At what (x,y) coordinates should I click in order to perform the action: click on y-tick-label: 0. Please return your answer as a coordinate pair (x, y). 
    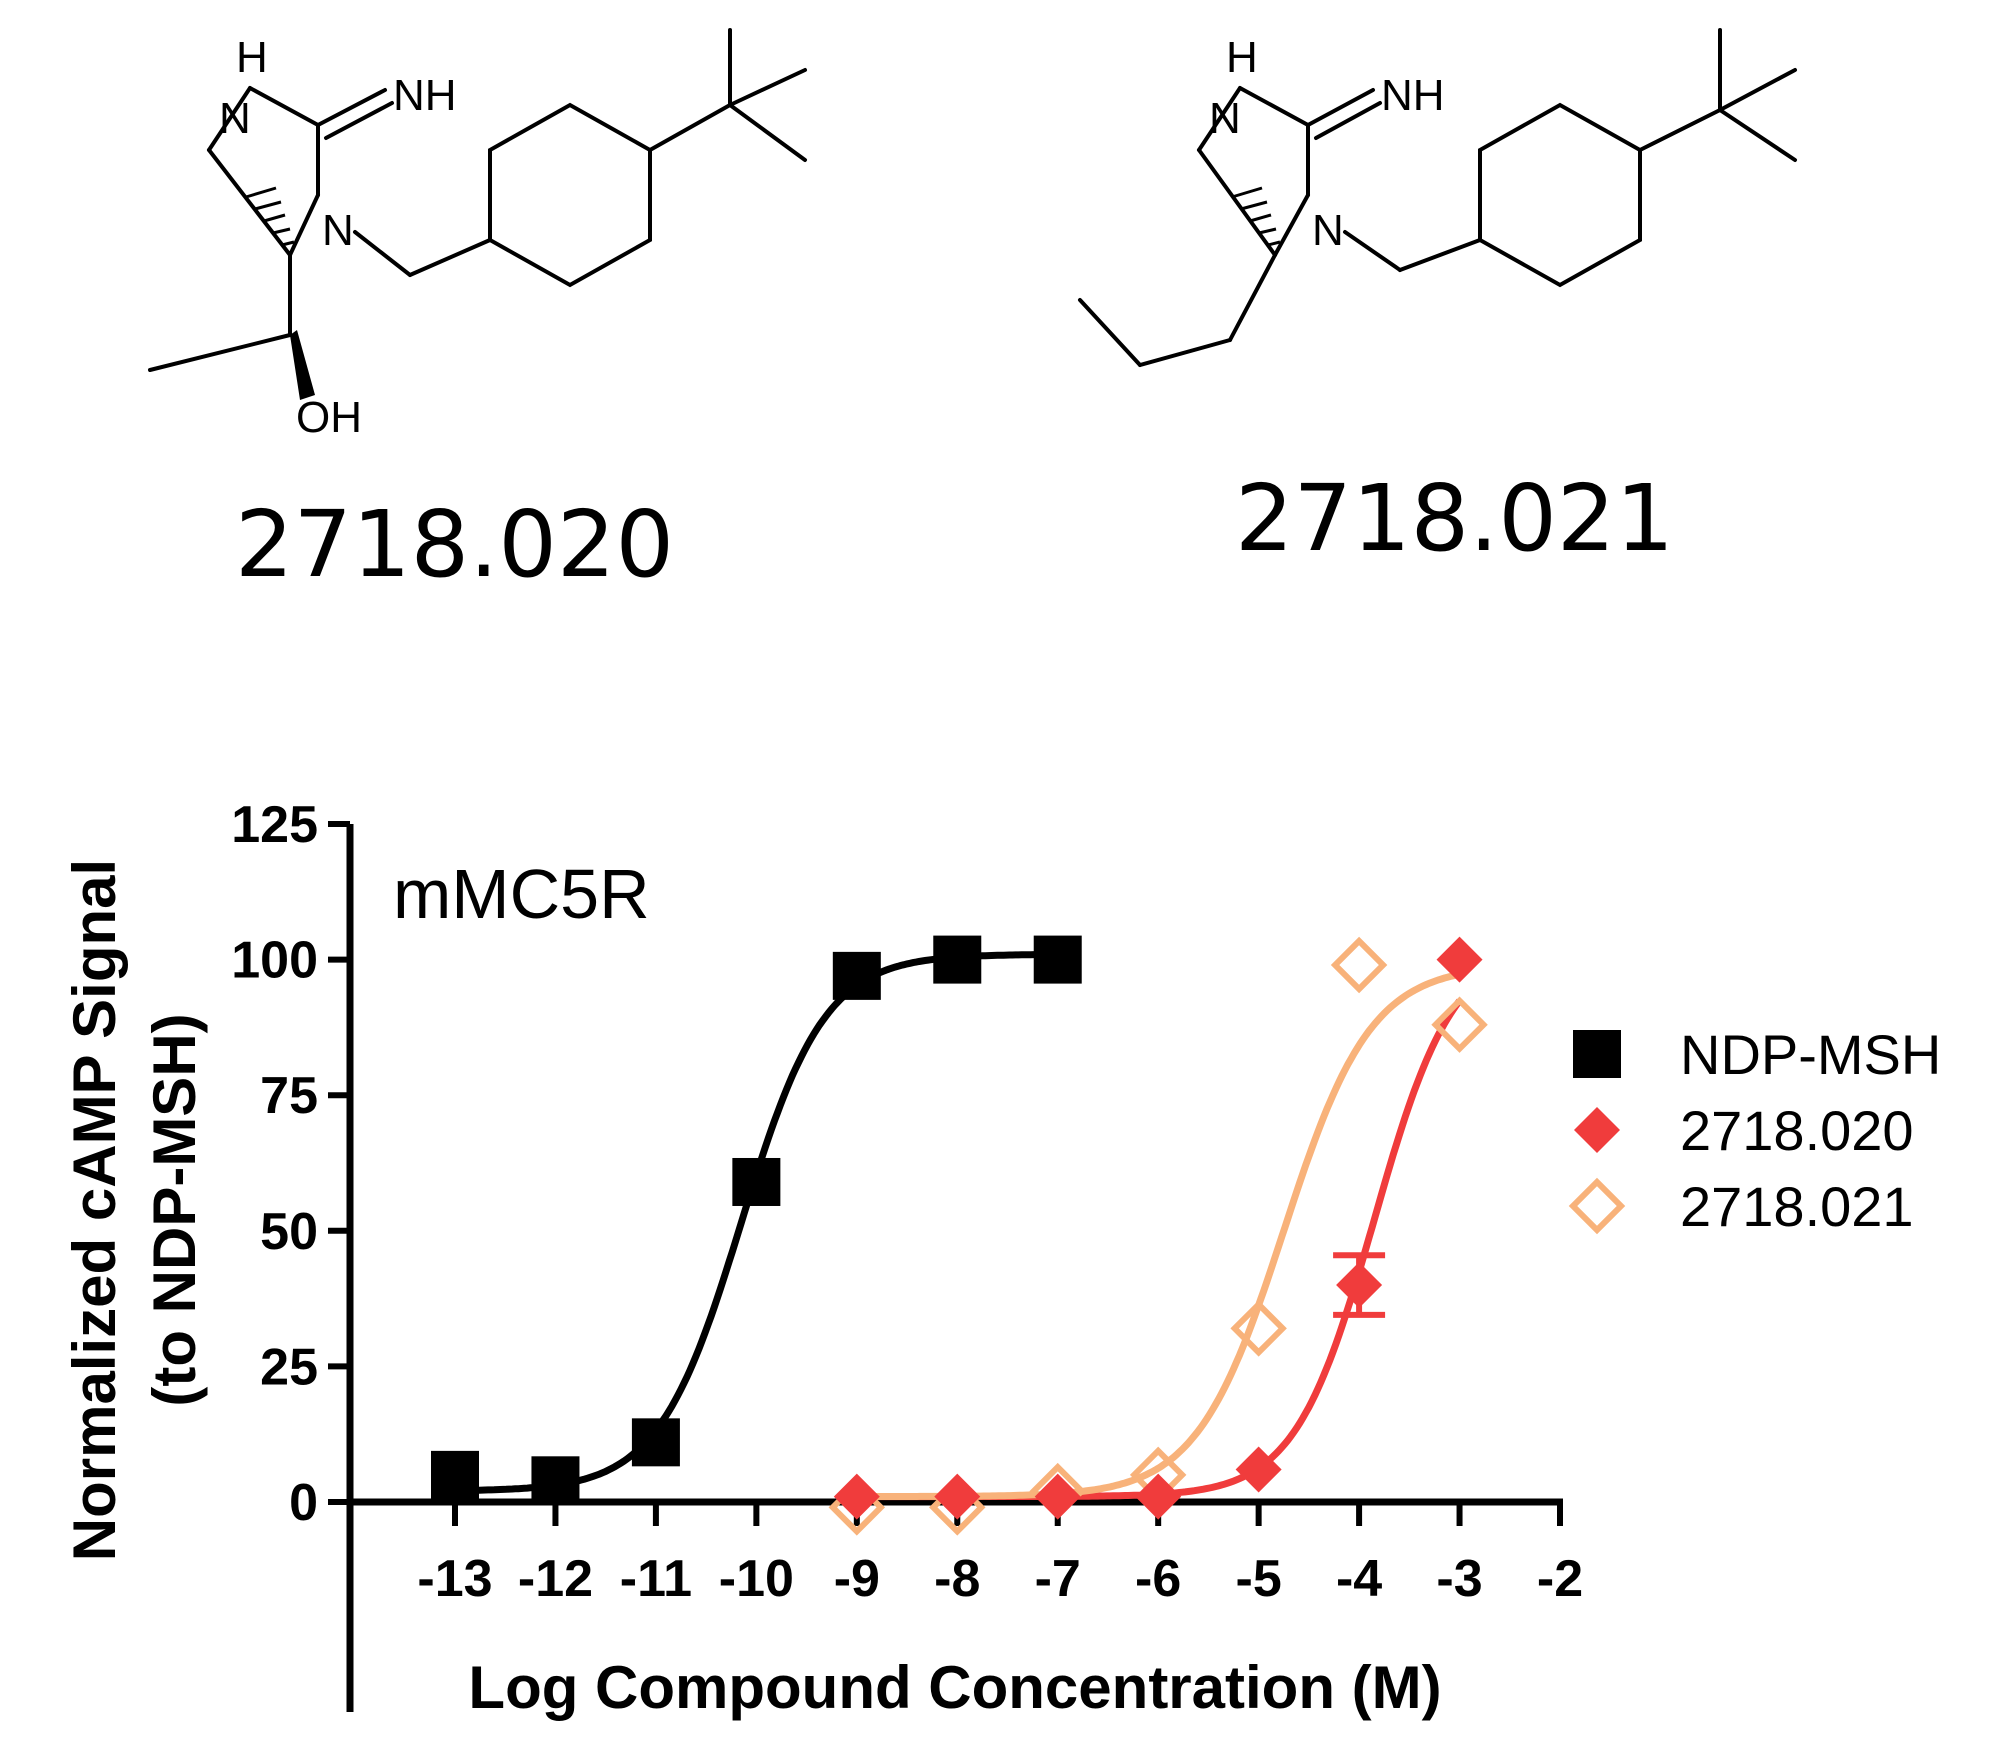
    Looking at the image, I should click on (303, 1503).